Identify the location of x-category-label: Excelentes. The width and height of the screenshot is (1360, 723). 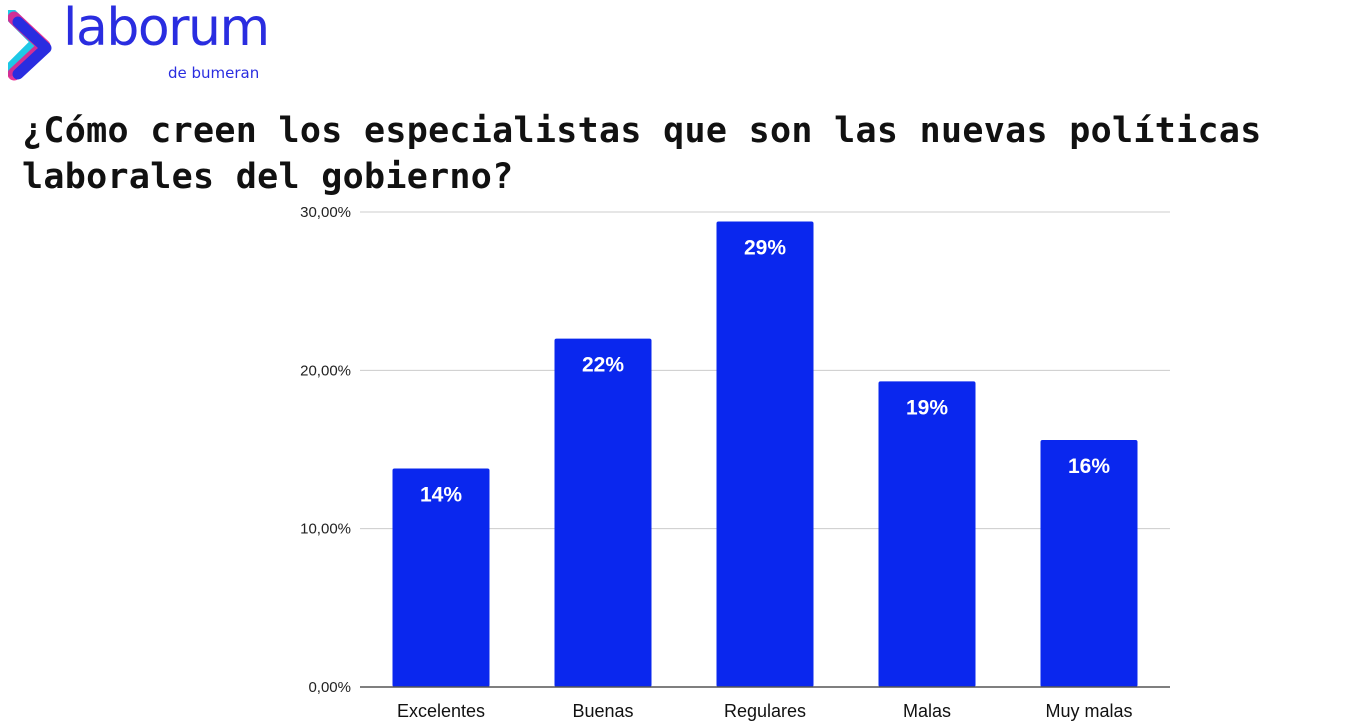
(441, 711).